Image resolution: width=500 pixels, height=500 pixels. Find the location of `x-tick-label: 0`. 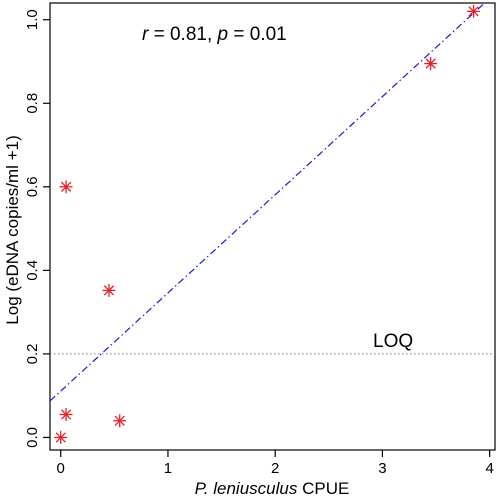

x-tick-label: 0 is located at coordinates (61, 468).